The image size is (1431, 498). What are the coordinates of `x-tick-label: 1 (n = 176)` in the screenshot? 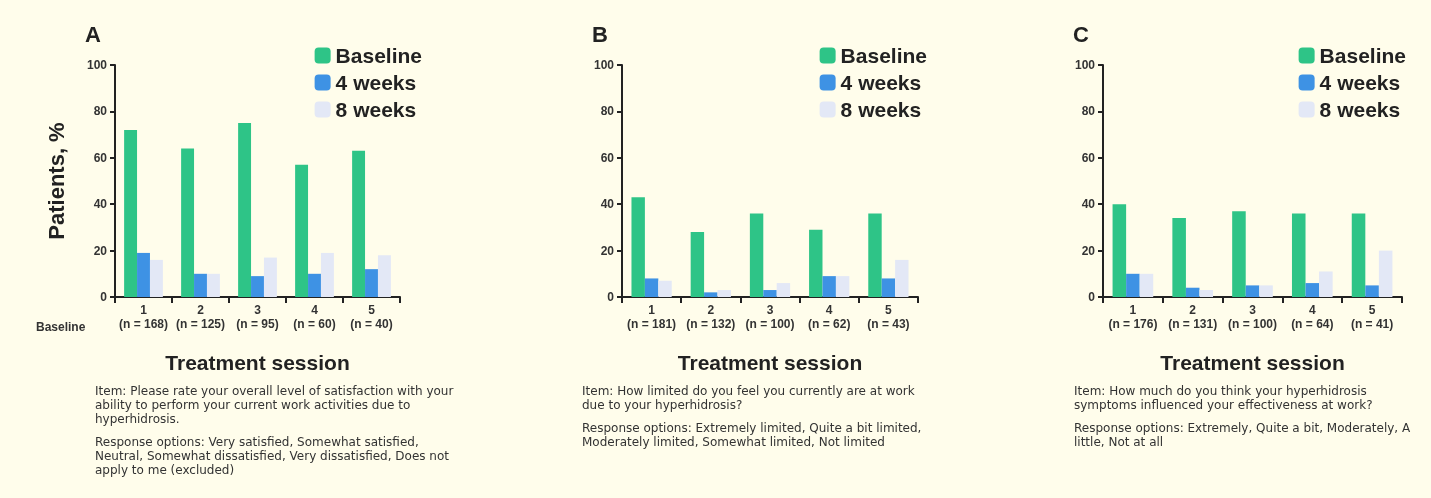 It's located at (1133, 317).